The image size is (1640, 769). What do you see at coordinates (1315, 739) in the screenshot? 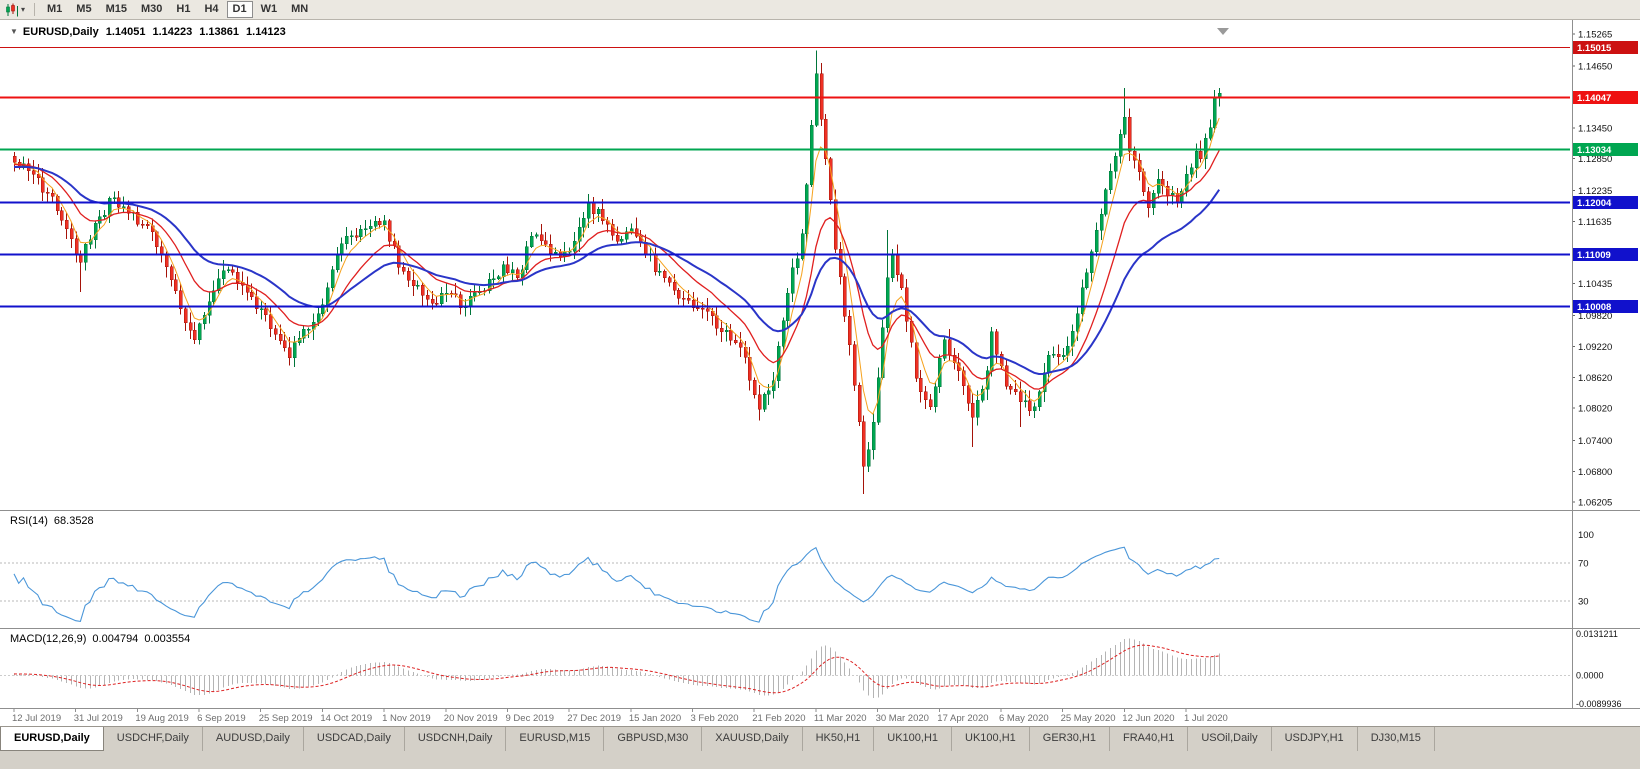
I see `chart-tab-usdjpy-h1: USDJPY,H1` at bounding box center [1315, 739].